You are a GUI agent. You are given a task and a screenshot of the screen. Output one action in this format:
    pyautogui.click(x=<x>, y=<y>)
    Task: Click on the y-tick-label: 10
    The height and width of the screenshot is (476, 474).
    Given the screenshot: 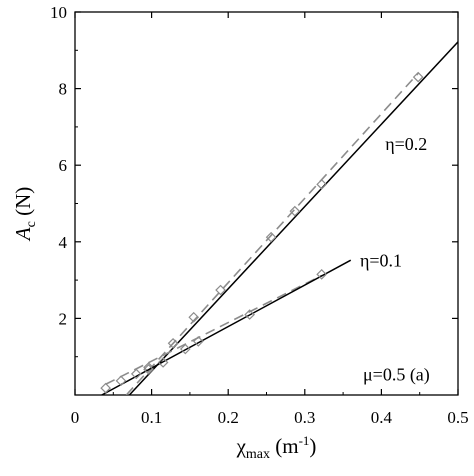 What is the action you would take?
    pyautogui.click(x=58, y=12)
    